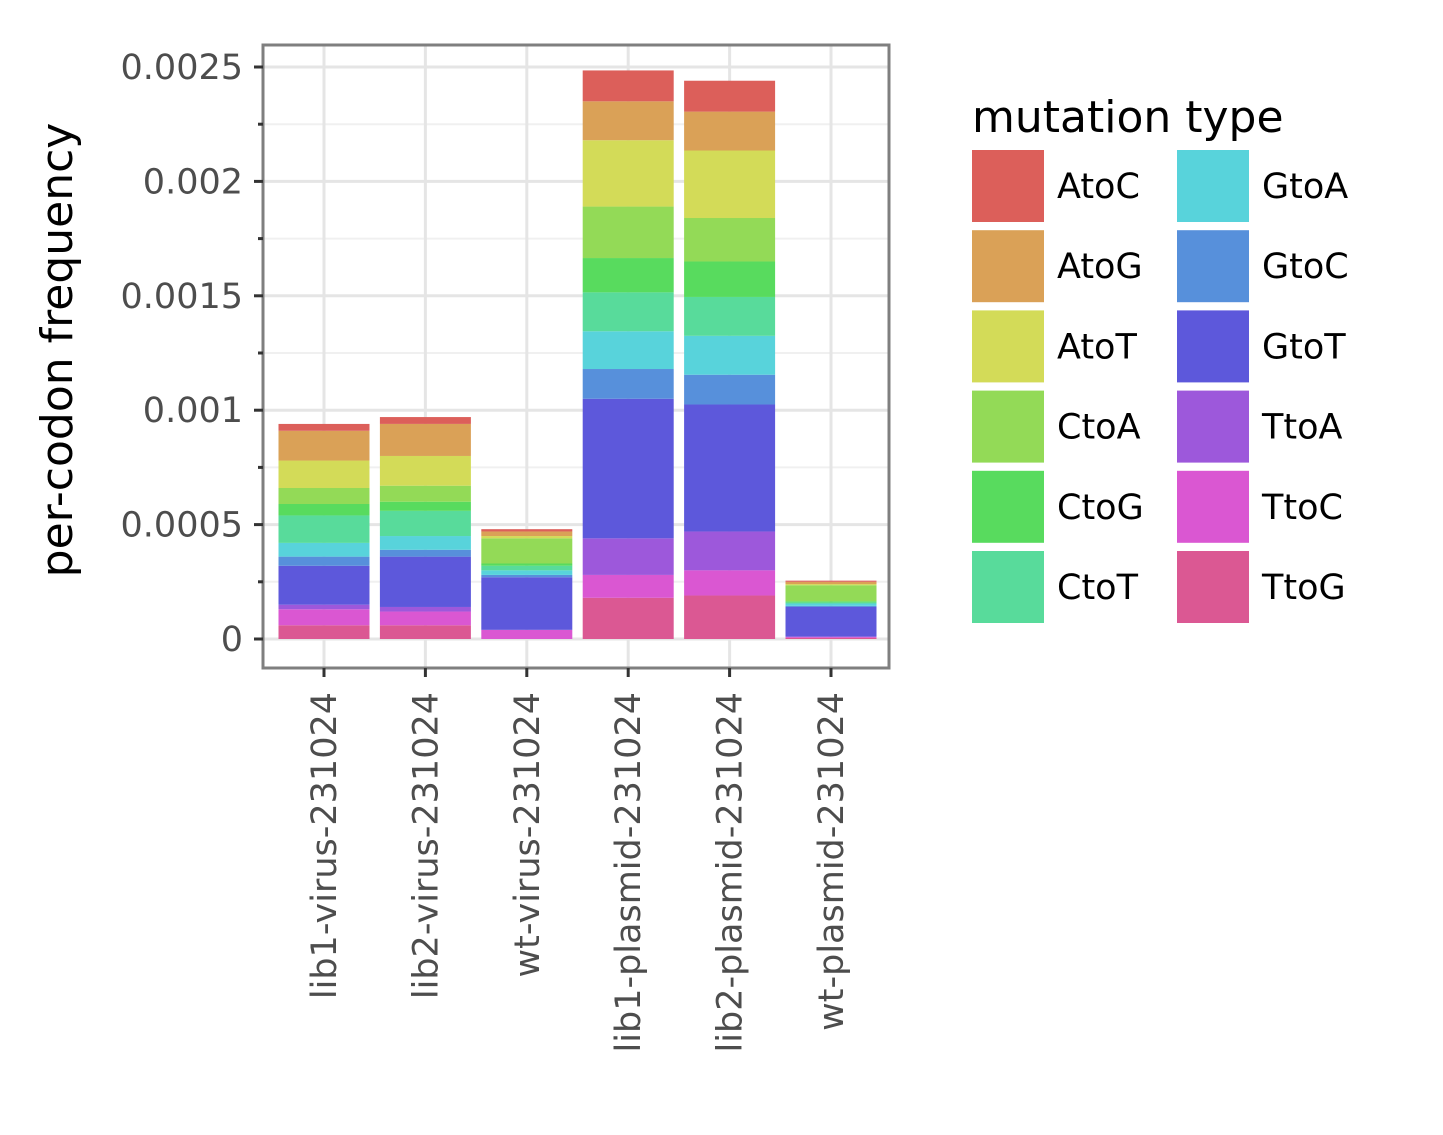 The width and height of the screenshot is (1443, 1135). I want to click on legend-label-CtoT: CtoT, so click(1098, 588).